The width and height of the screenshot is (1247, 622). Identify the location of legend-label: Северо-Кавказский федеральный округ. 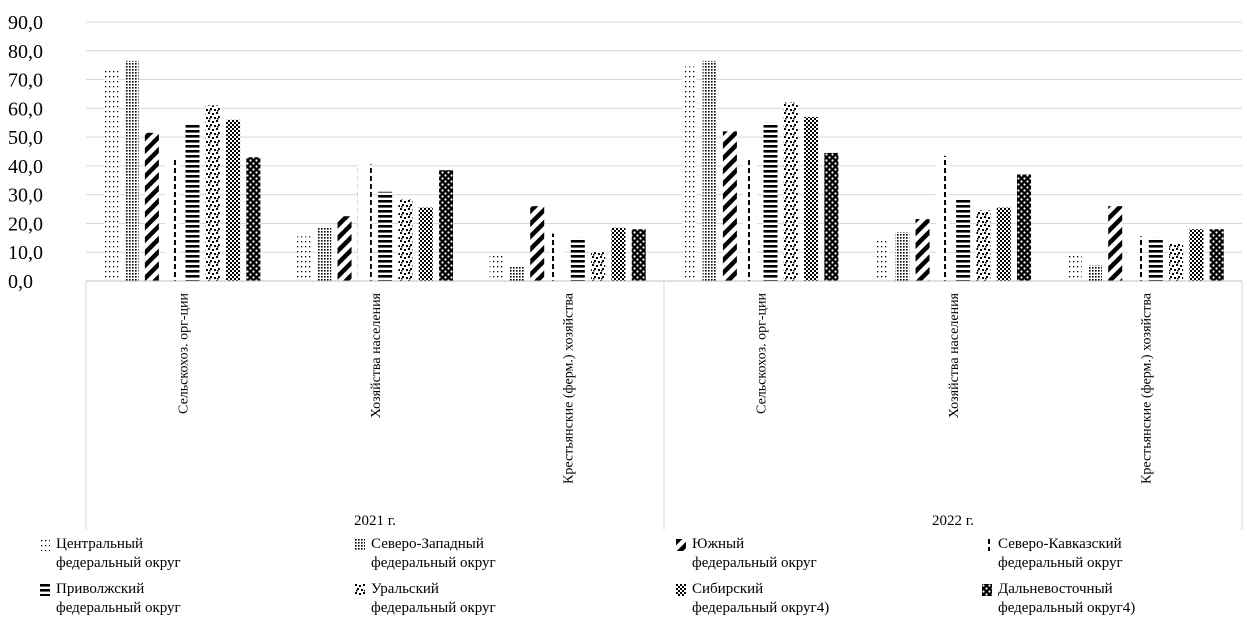
(1060, 553).